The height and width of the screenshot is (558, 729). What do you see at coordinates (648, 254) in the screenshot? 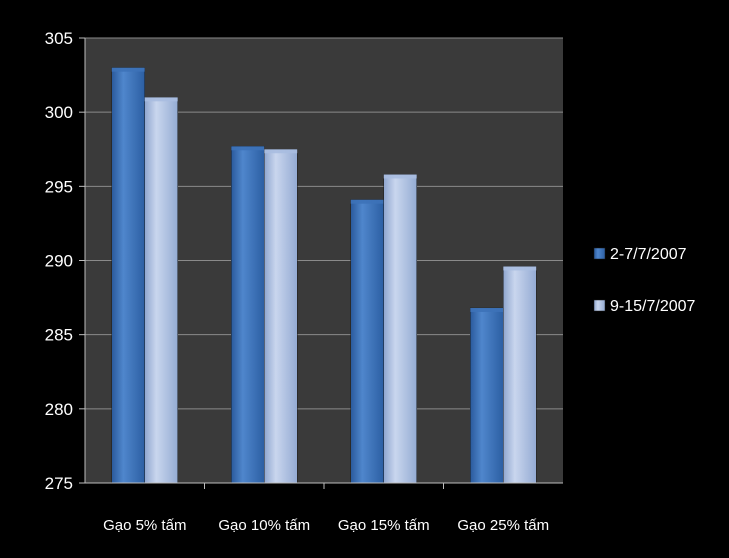
I see `legend-label: 2-7/7/2007` at bounding box center [648, 254].